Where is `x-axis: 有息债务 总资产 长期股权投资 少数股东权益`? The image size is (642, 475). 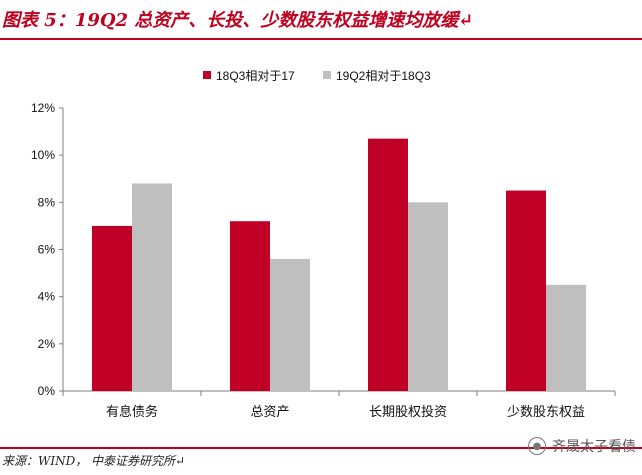 x-axis: 有息债务 总资产 长期股权投资 少数股东权益 is located at coordinates (339, 405).